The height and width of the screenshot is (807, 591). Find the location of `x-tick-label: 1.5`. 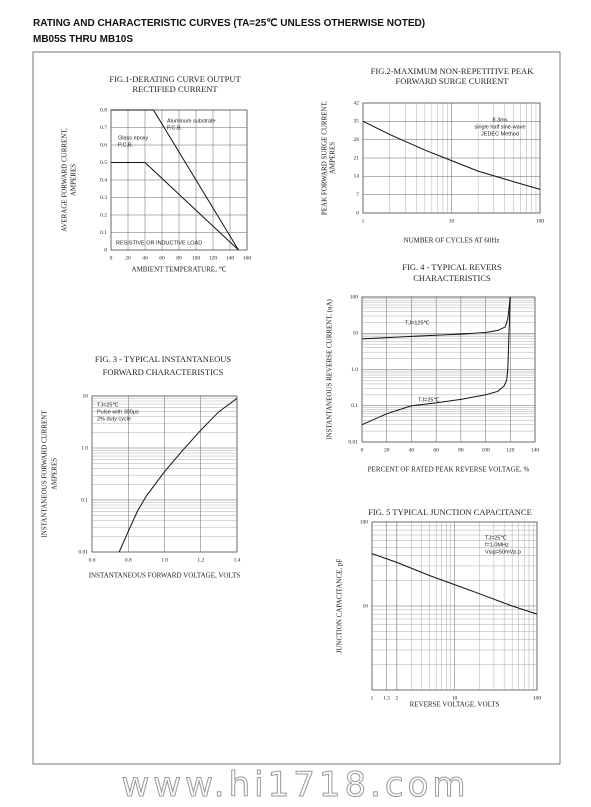

x-tick-label: 1.5 is located at coordinates (386, 698).